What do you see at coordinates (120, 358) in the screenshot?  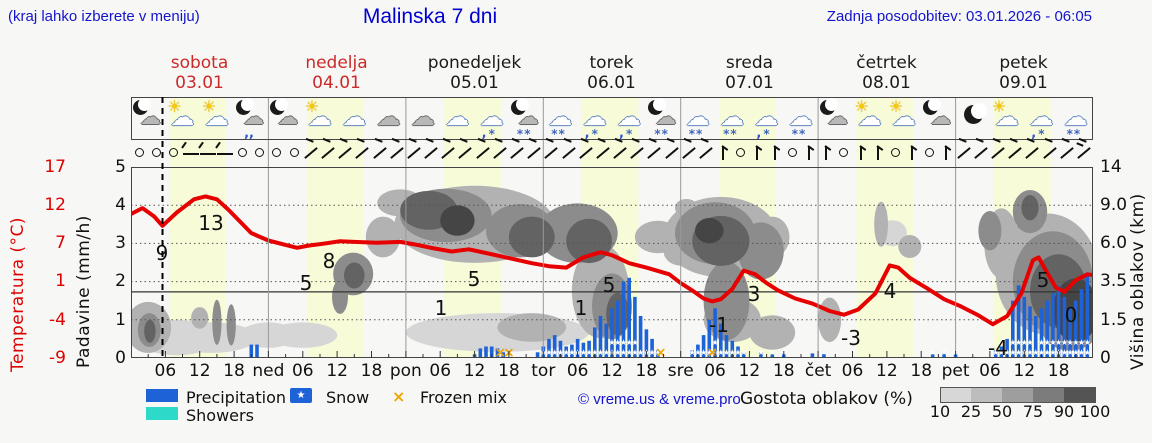 I see `precip-tick: 0` at bounding box center [120, 358].